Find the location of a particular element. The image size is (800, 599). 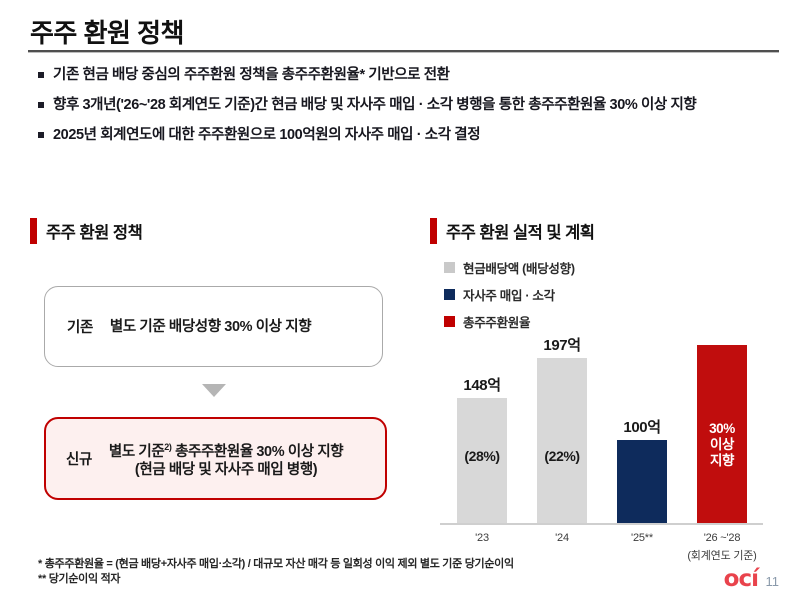

x-tick-note: (회계연도 기준) is located at coordinates (722, 556).